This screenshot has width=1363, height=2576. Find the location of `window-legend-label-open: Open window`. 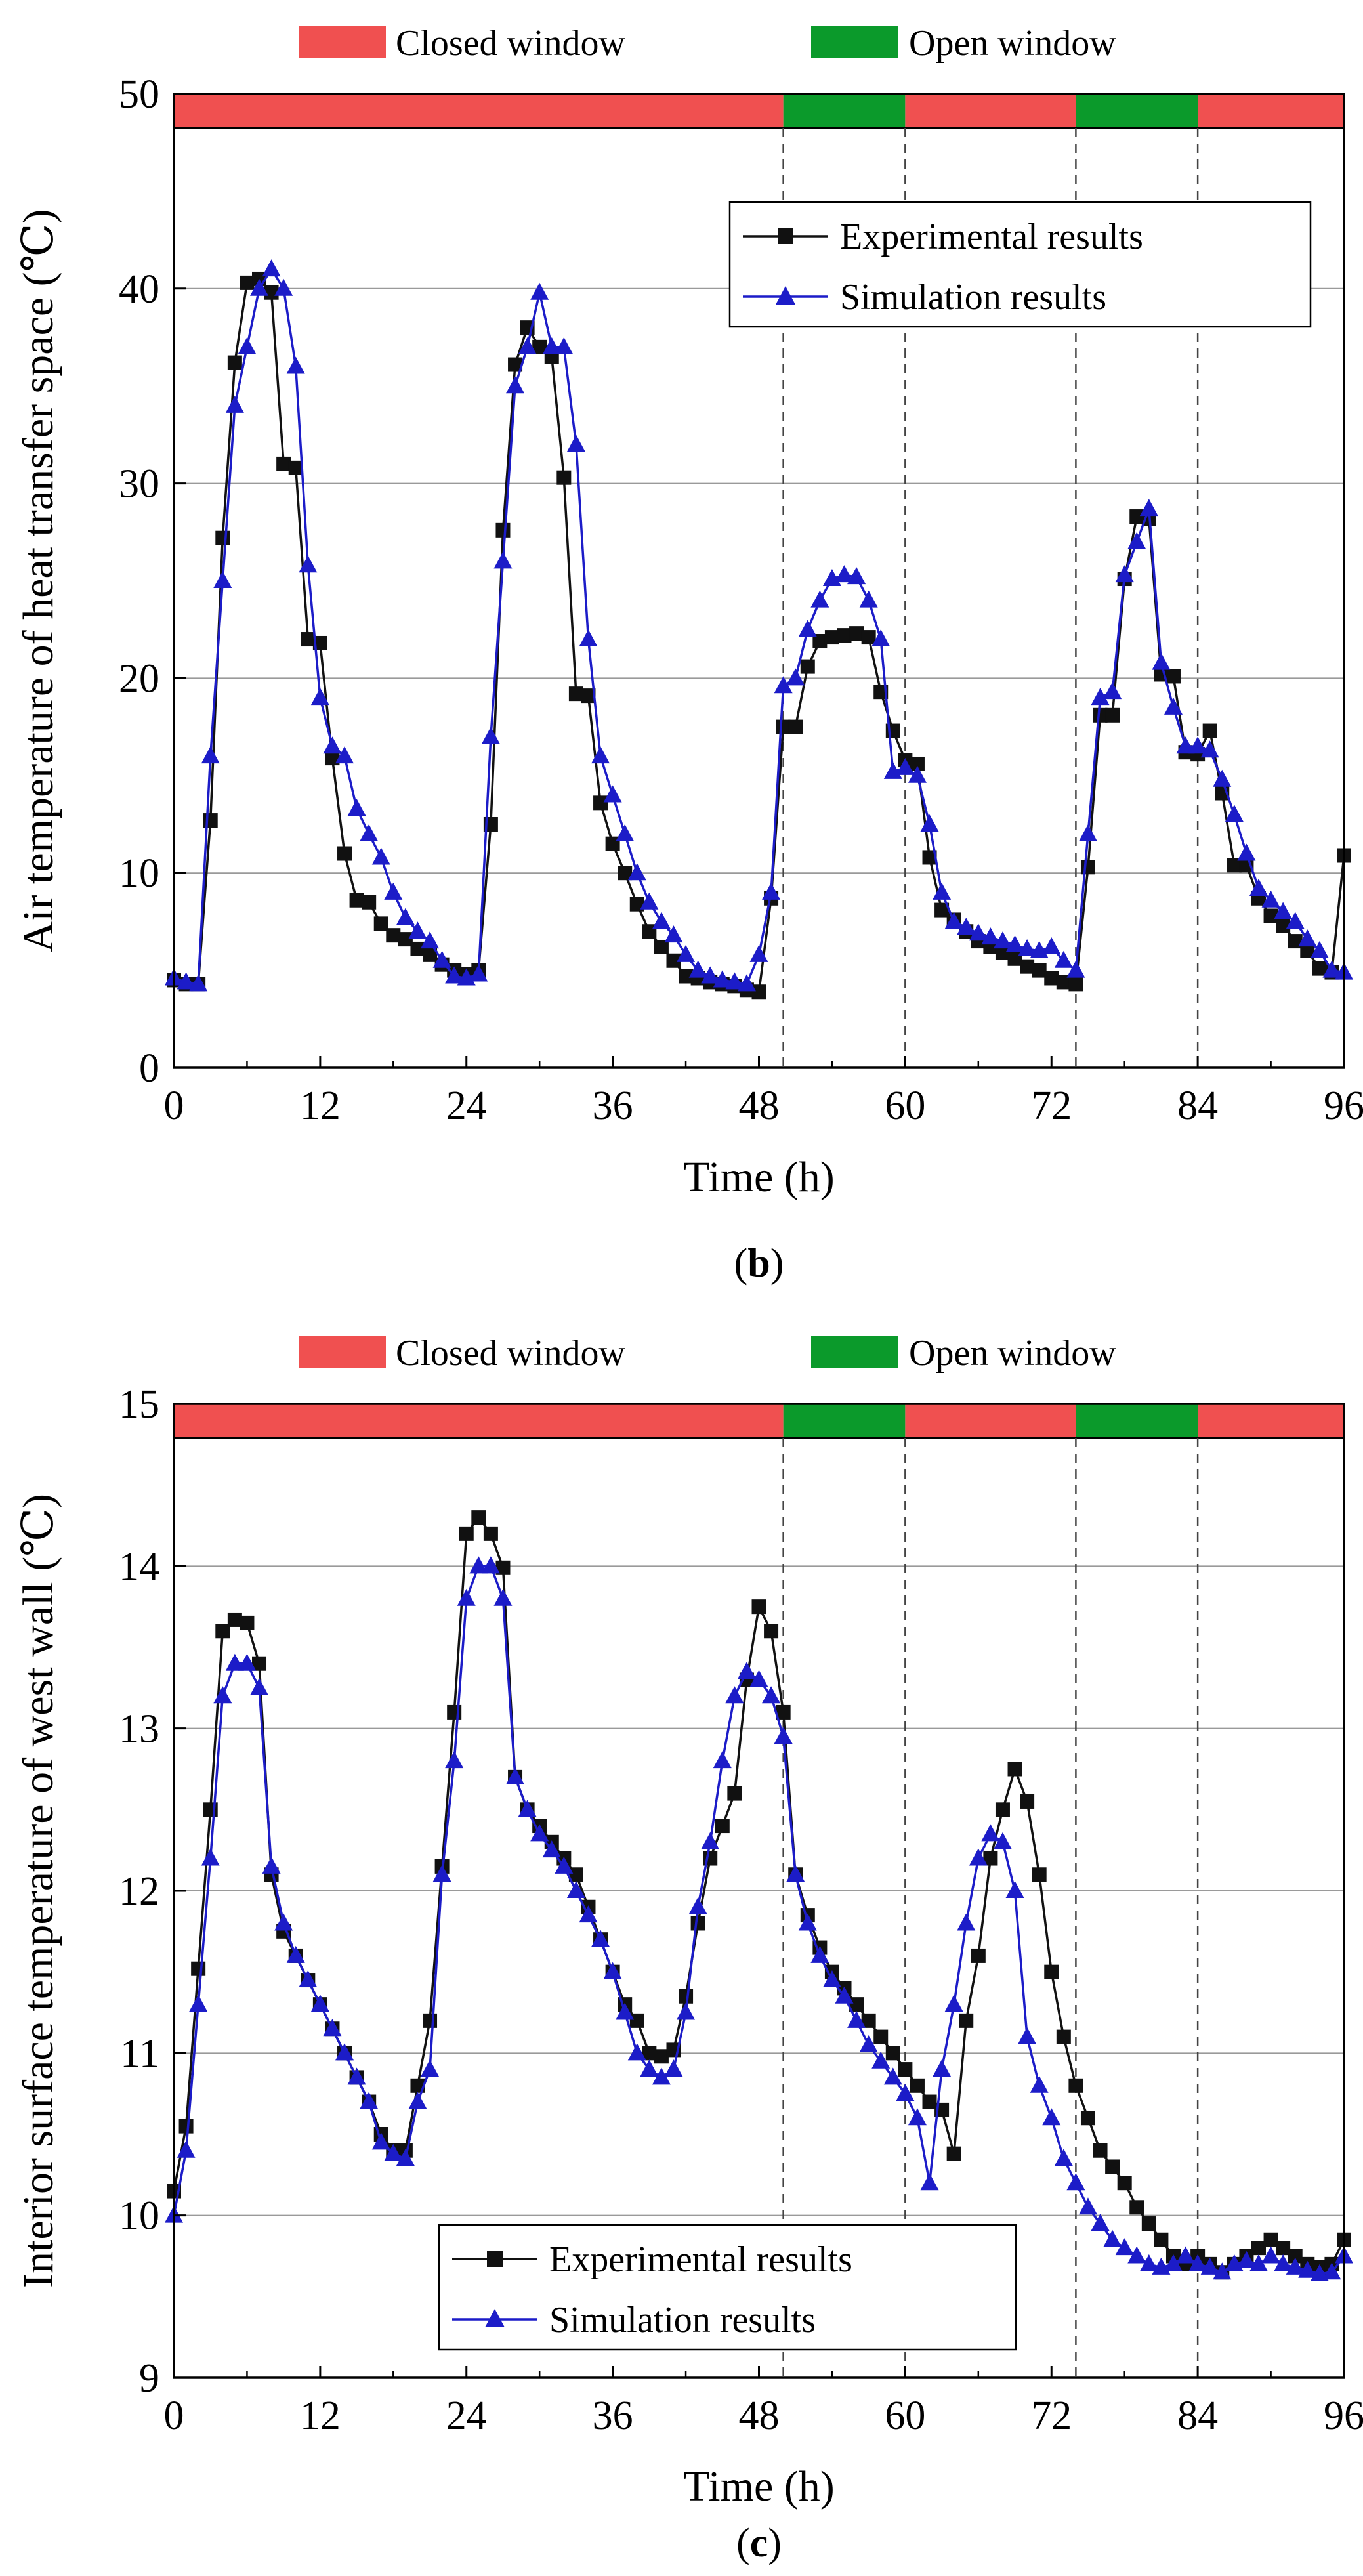

window-legend-label-open: Open window is located at coordinates (1013, 43).